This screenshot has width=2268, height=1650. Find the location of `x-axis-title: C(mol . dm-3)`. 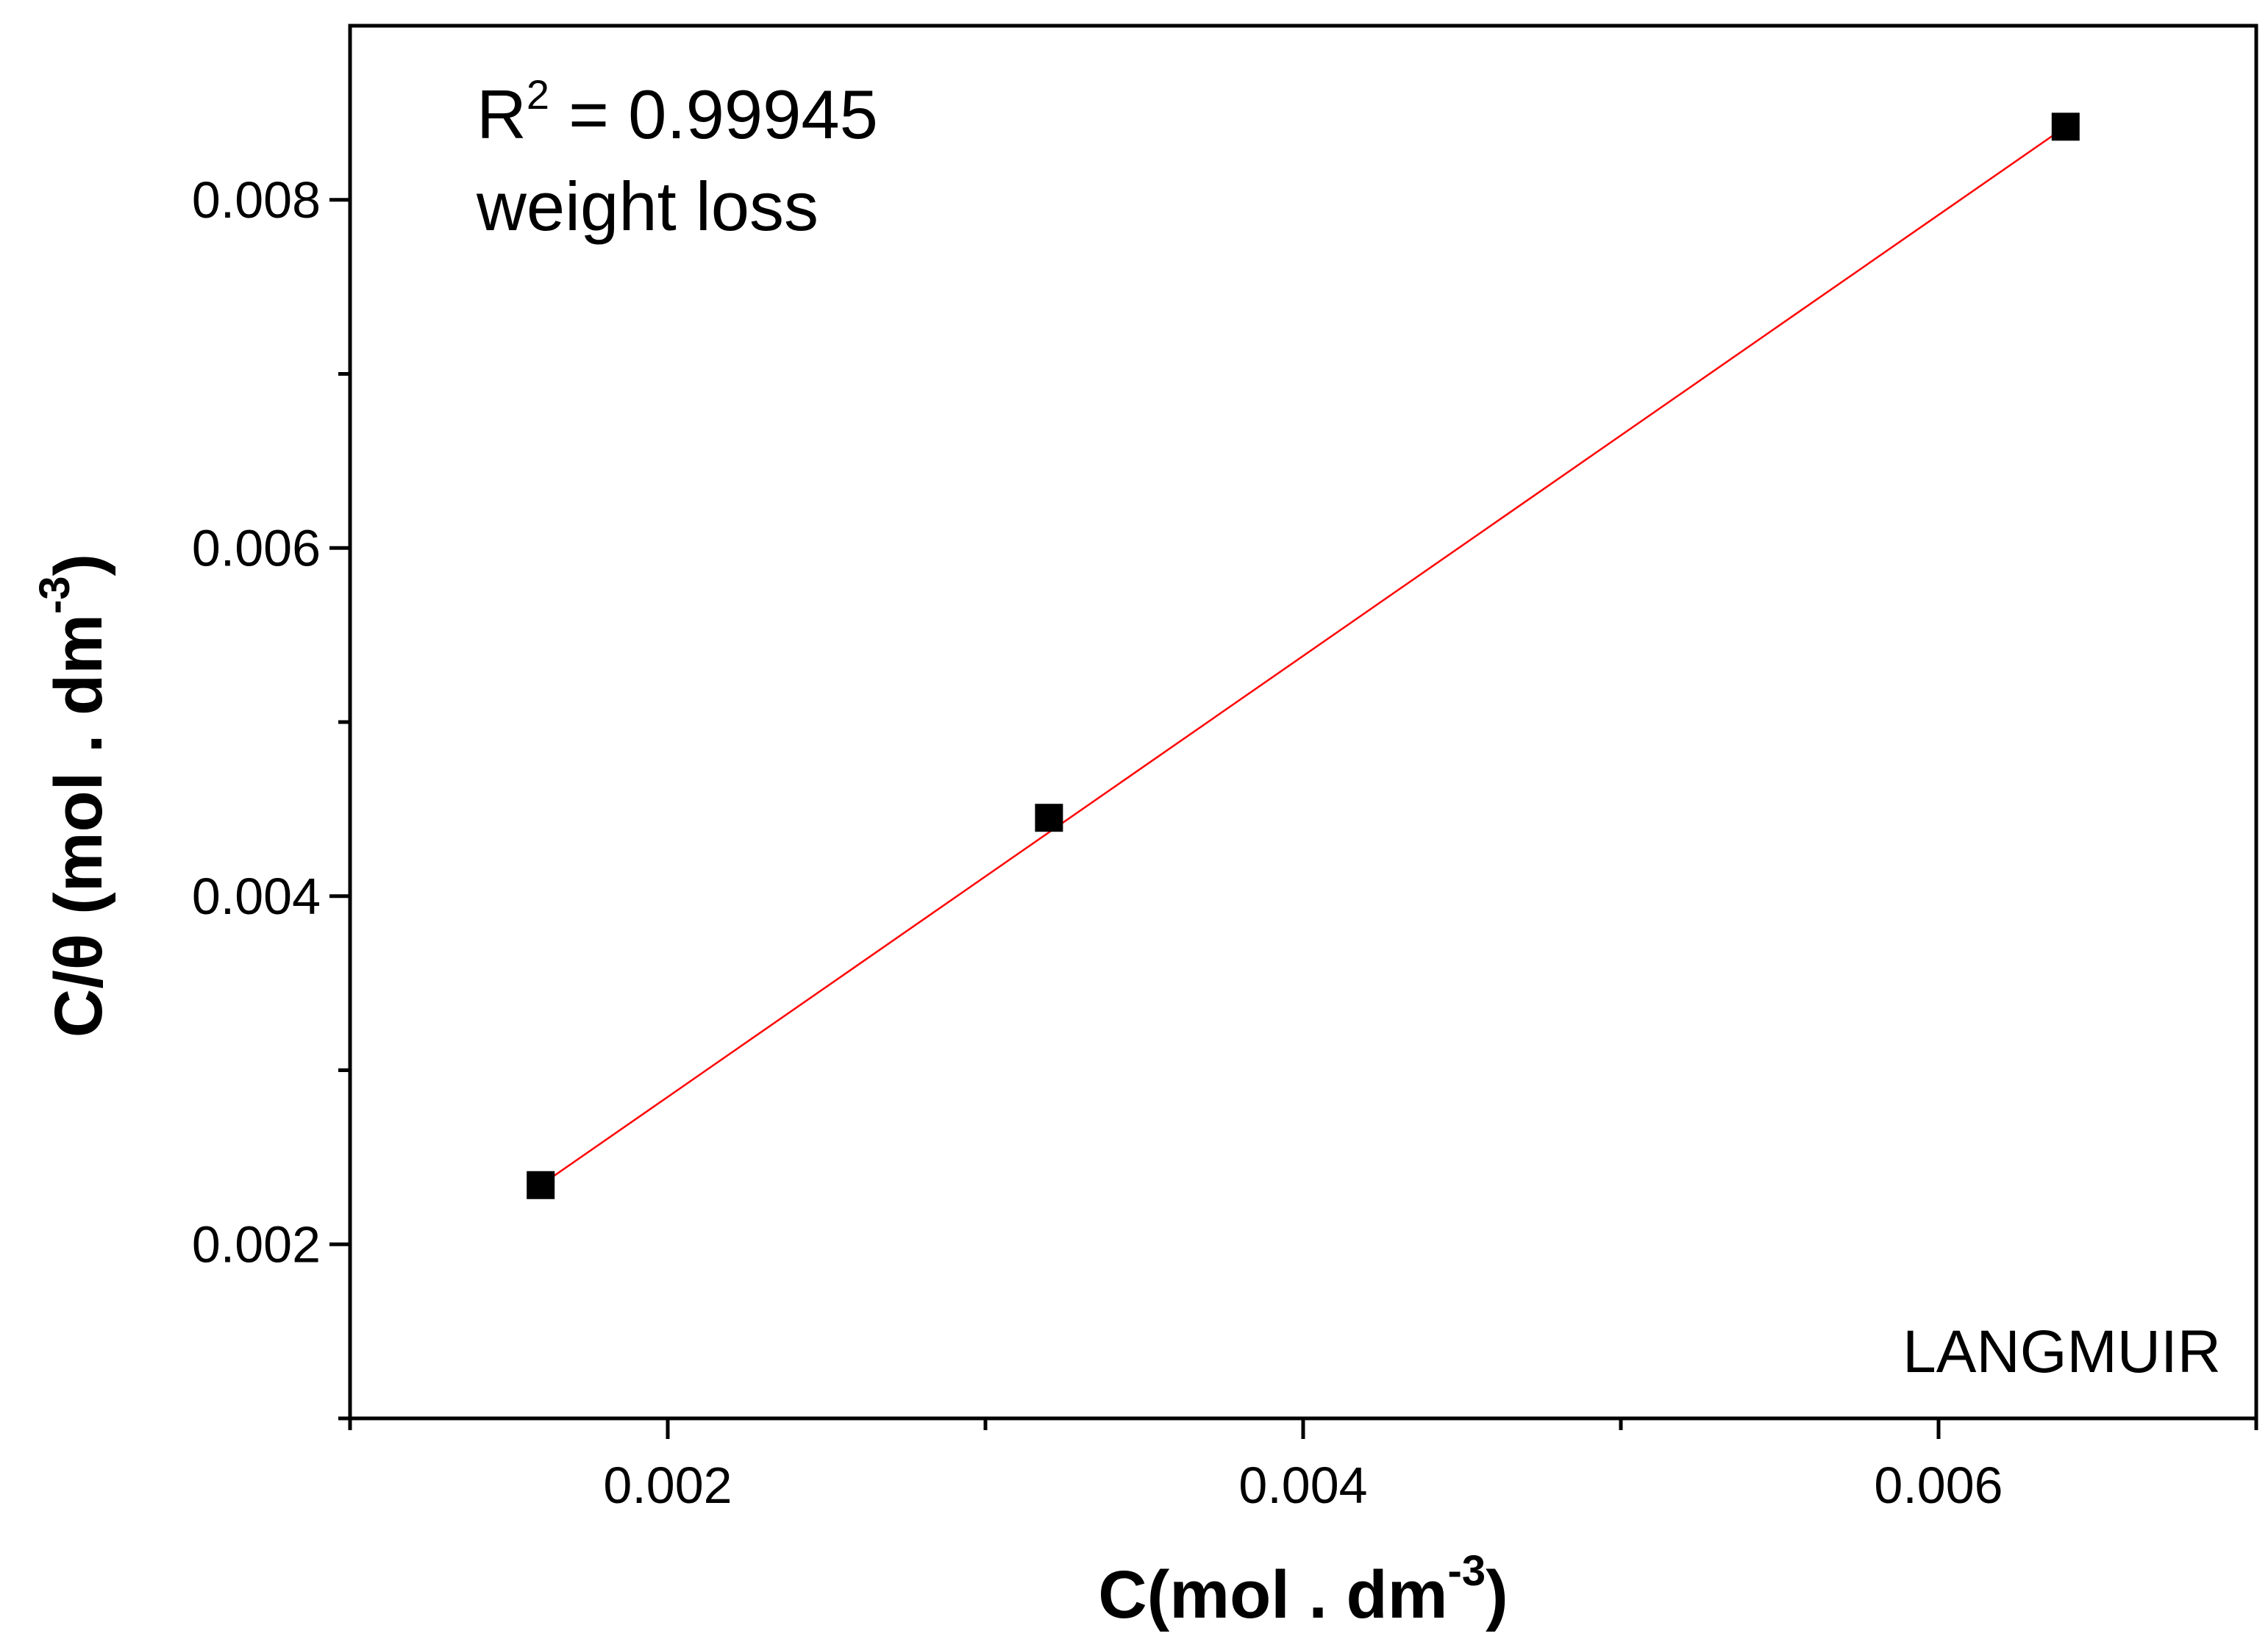

x-axis-title: C(mol . dm-3) is located at coordinates (1303, 1590).